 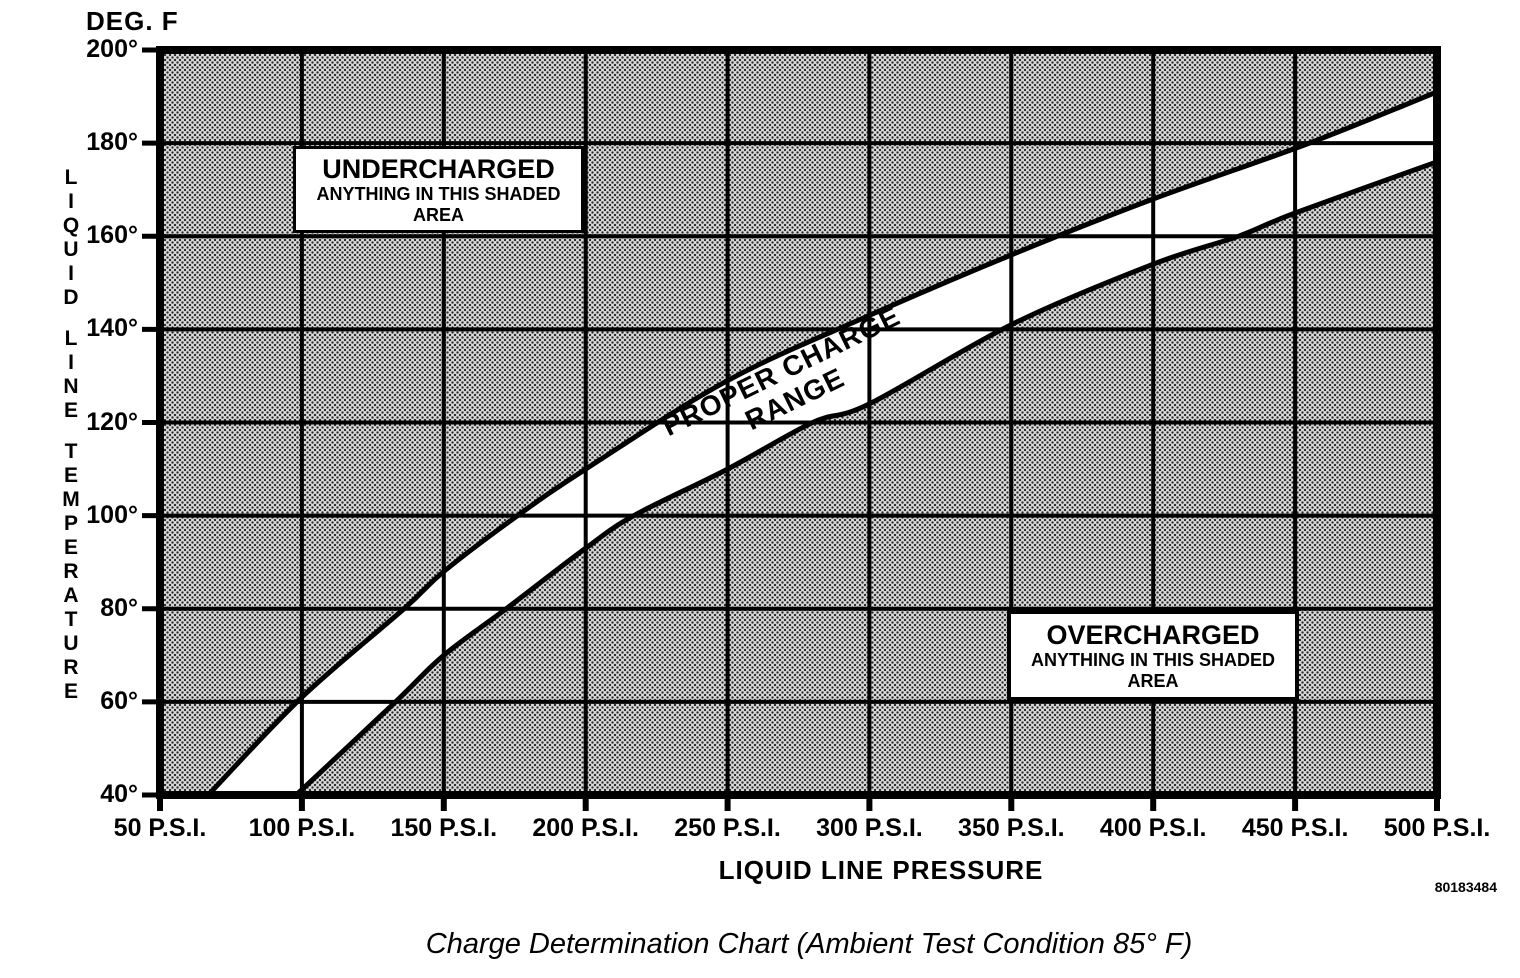 I want to click on y-axis-title-letter: A, so click(x=71, y=595).